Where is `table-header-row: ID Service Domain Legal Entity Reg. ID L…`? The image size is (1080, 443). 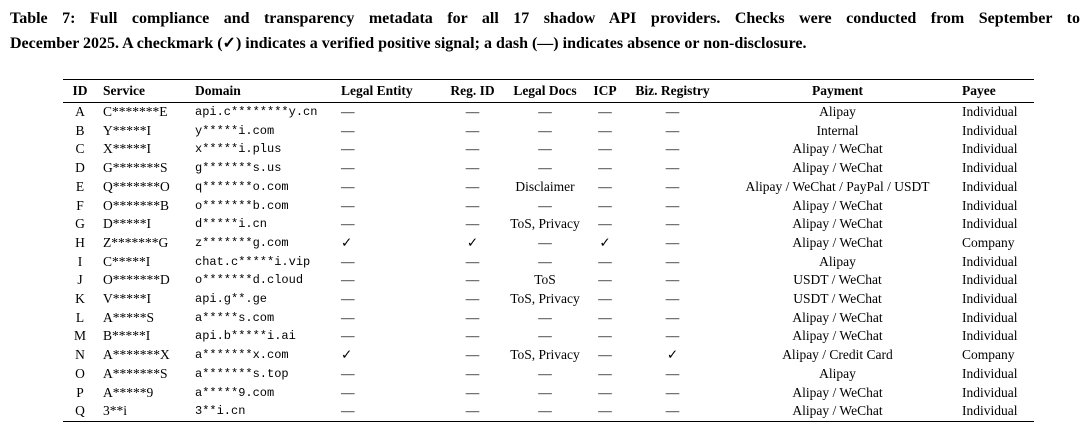
table-header-row: ID Service Domain Legal Entity Reg. ID L… is located at coordinates (548, 91).